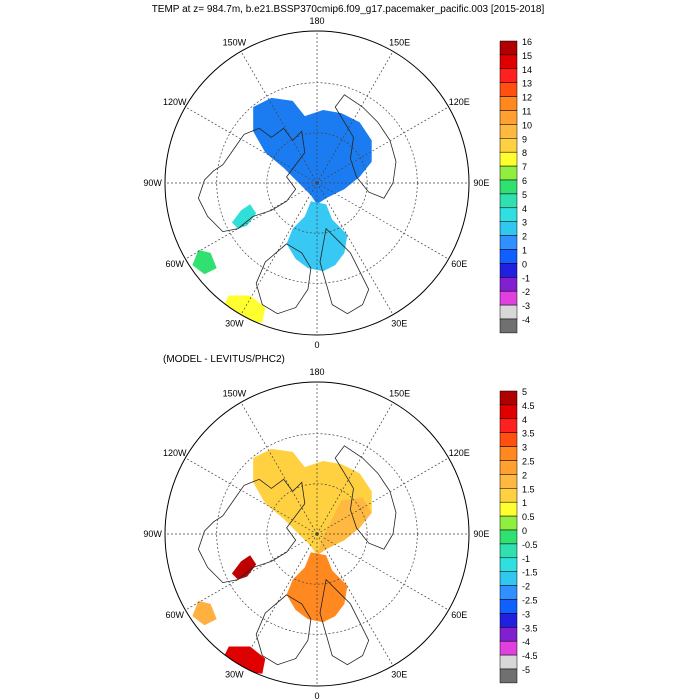  I want to click on longitude-label: 150W, so click(235, 43).